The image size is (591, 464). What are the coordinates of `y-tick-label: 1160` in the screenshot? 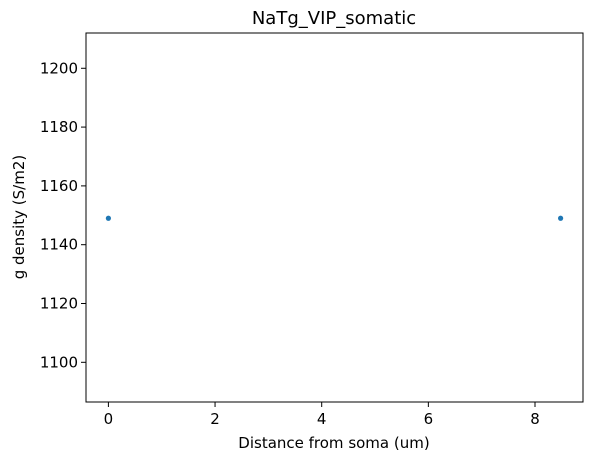 It's located at (59, 186).